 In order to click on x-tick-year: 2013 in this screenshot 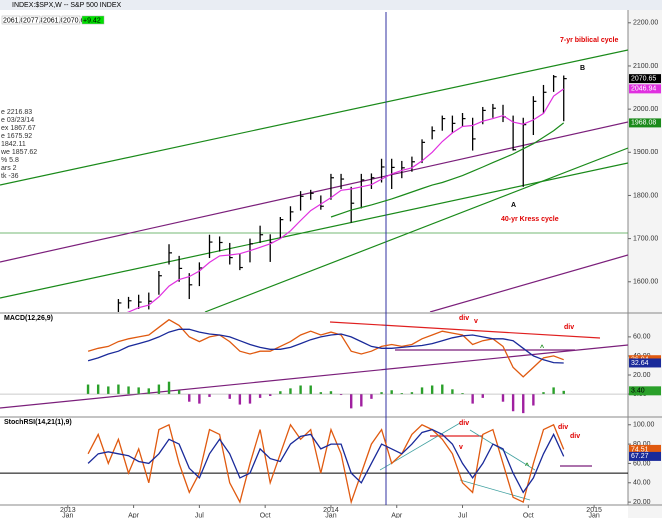, I will do `click(68, 510)`.